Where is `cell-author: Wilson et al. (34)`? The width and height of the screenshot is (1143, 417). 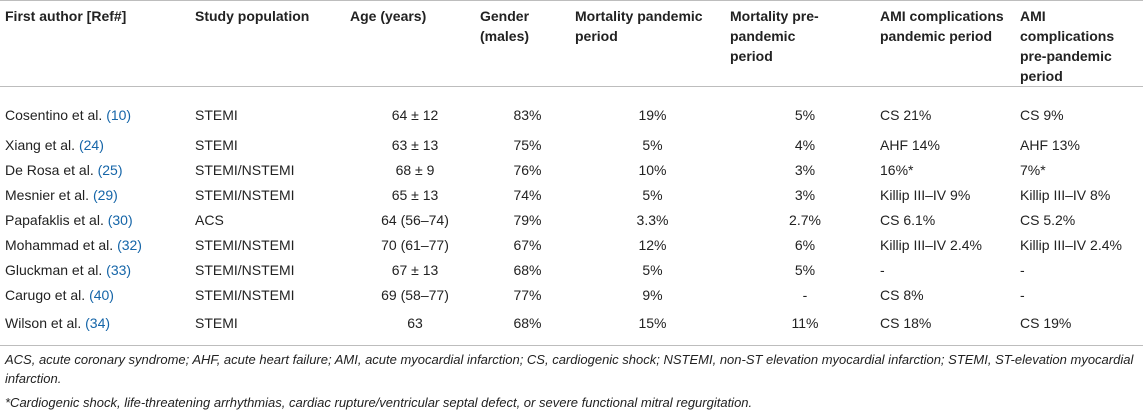
cell-author: Wilson et al. (34) is located at coordinates (97, 326).